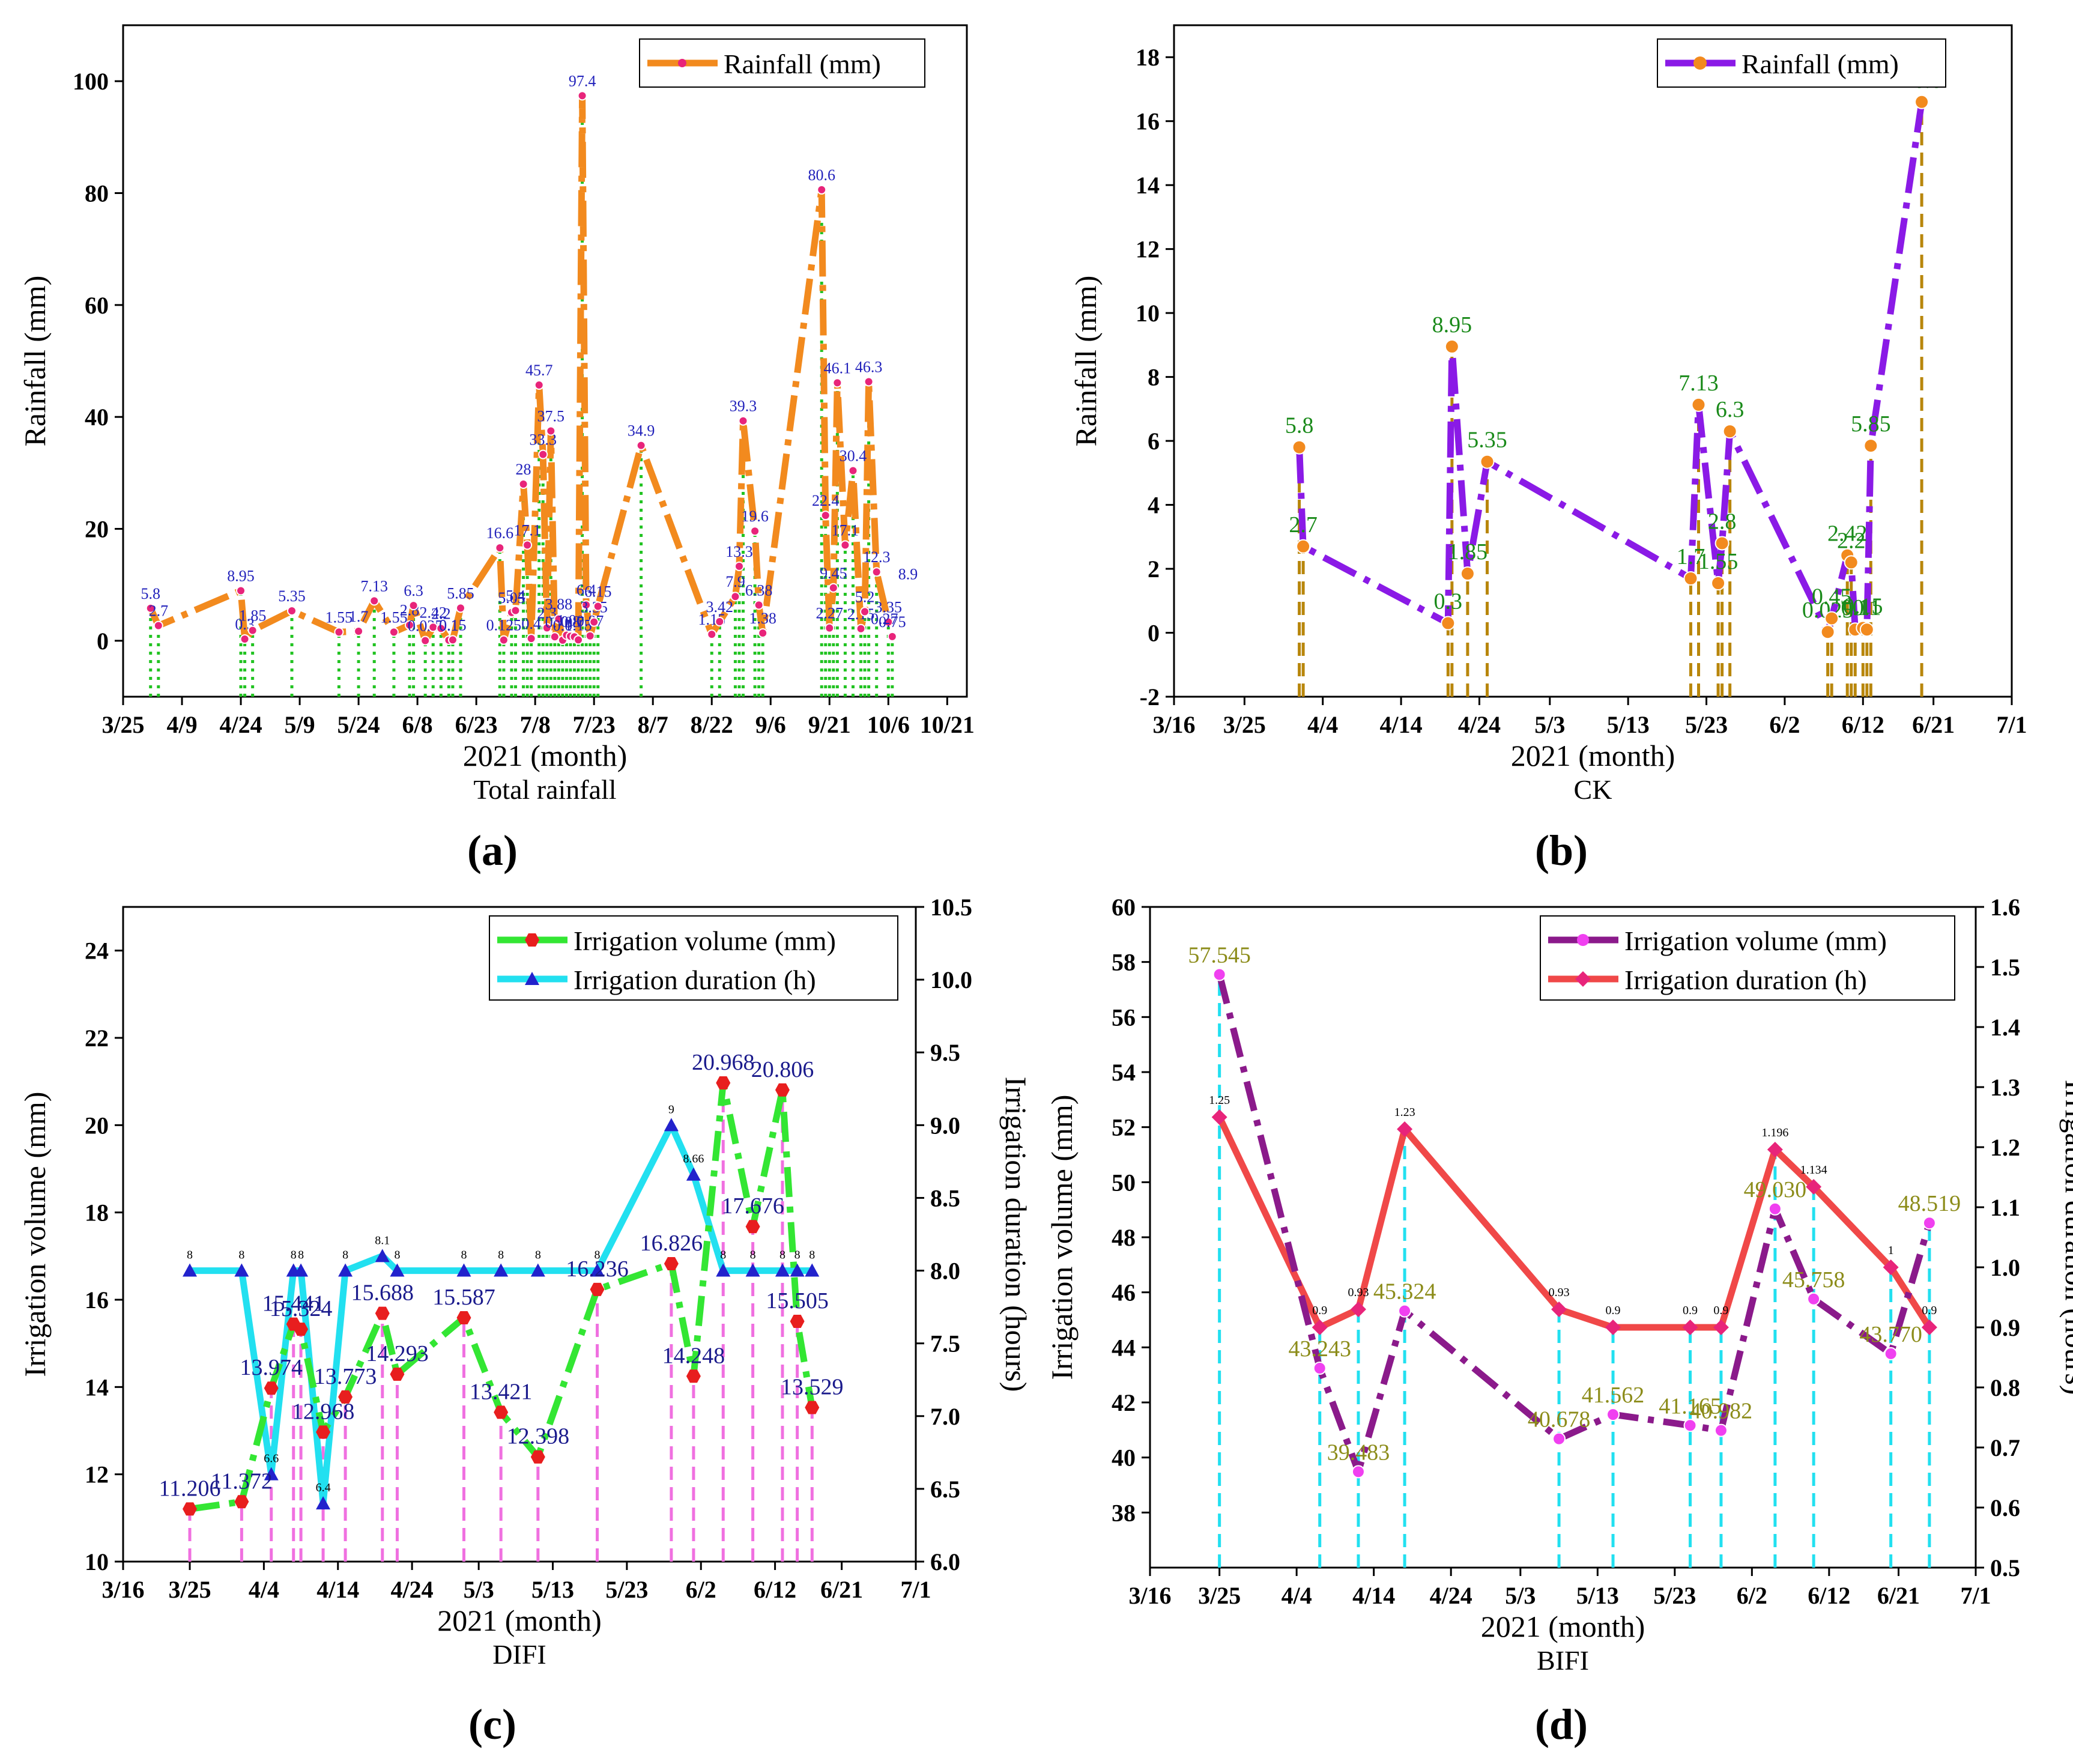  What do you see at coordinates (500, 533) in the screenshot?
I see `data-label: 16.6` at bounding box center [500, 533].